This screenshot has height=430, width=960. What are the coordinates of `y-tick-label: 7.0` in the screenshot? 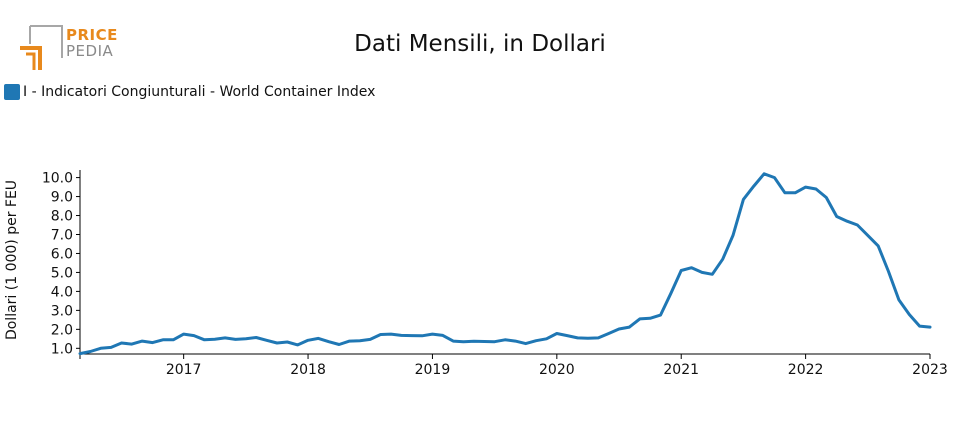 It's located at (62, 235).